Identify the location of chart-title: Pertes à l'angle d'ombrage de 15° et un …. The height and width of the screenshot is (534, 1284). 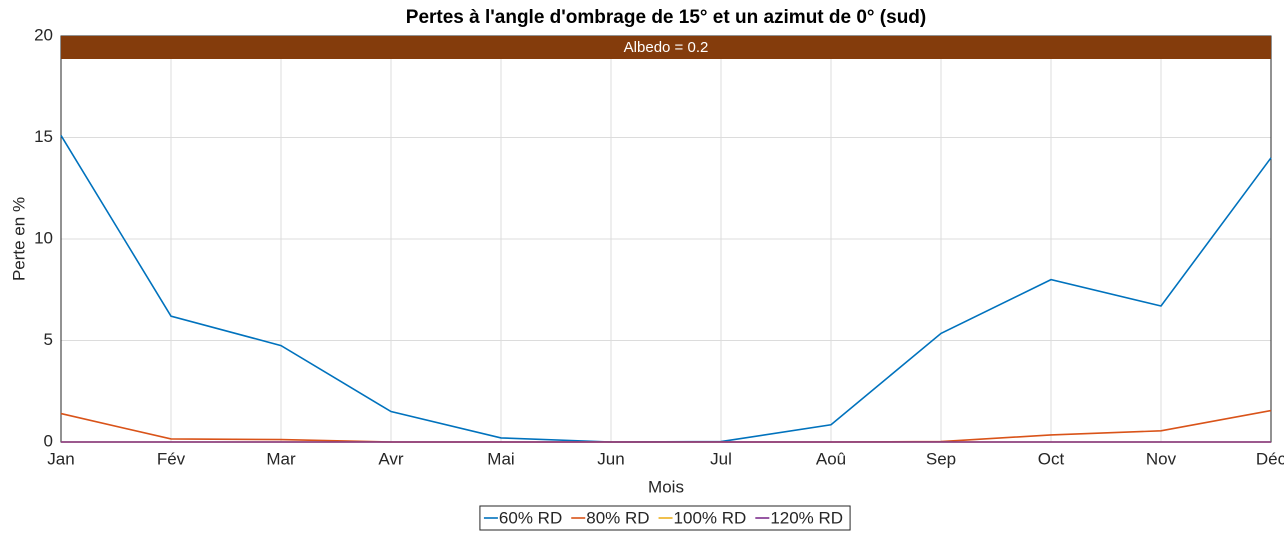
(666, 17).